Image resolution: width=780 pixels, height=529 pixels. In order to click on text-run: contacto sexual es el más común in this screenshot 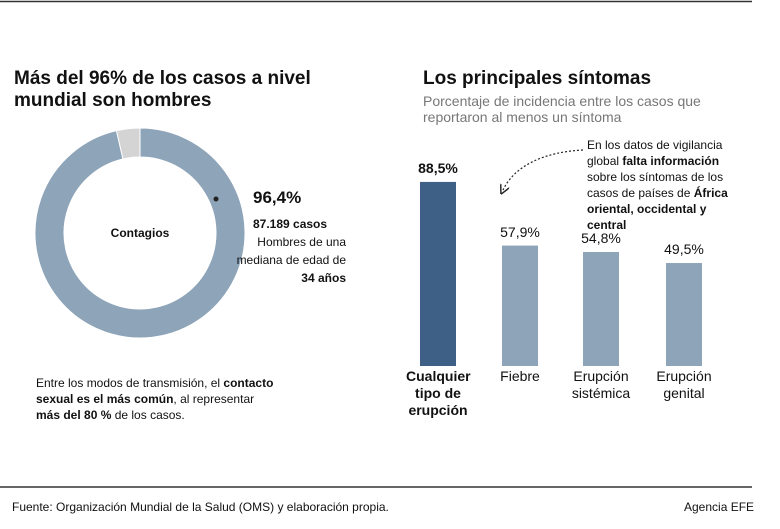, I will do `click(155, 391)`.